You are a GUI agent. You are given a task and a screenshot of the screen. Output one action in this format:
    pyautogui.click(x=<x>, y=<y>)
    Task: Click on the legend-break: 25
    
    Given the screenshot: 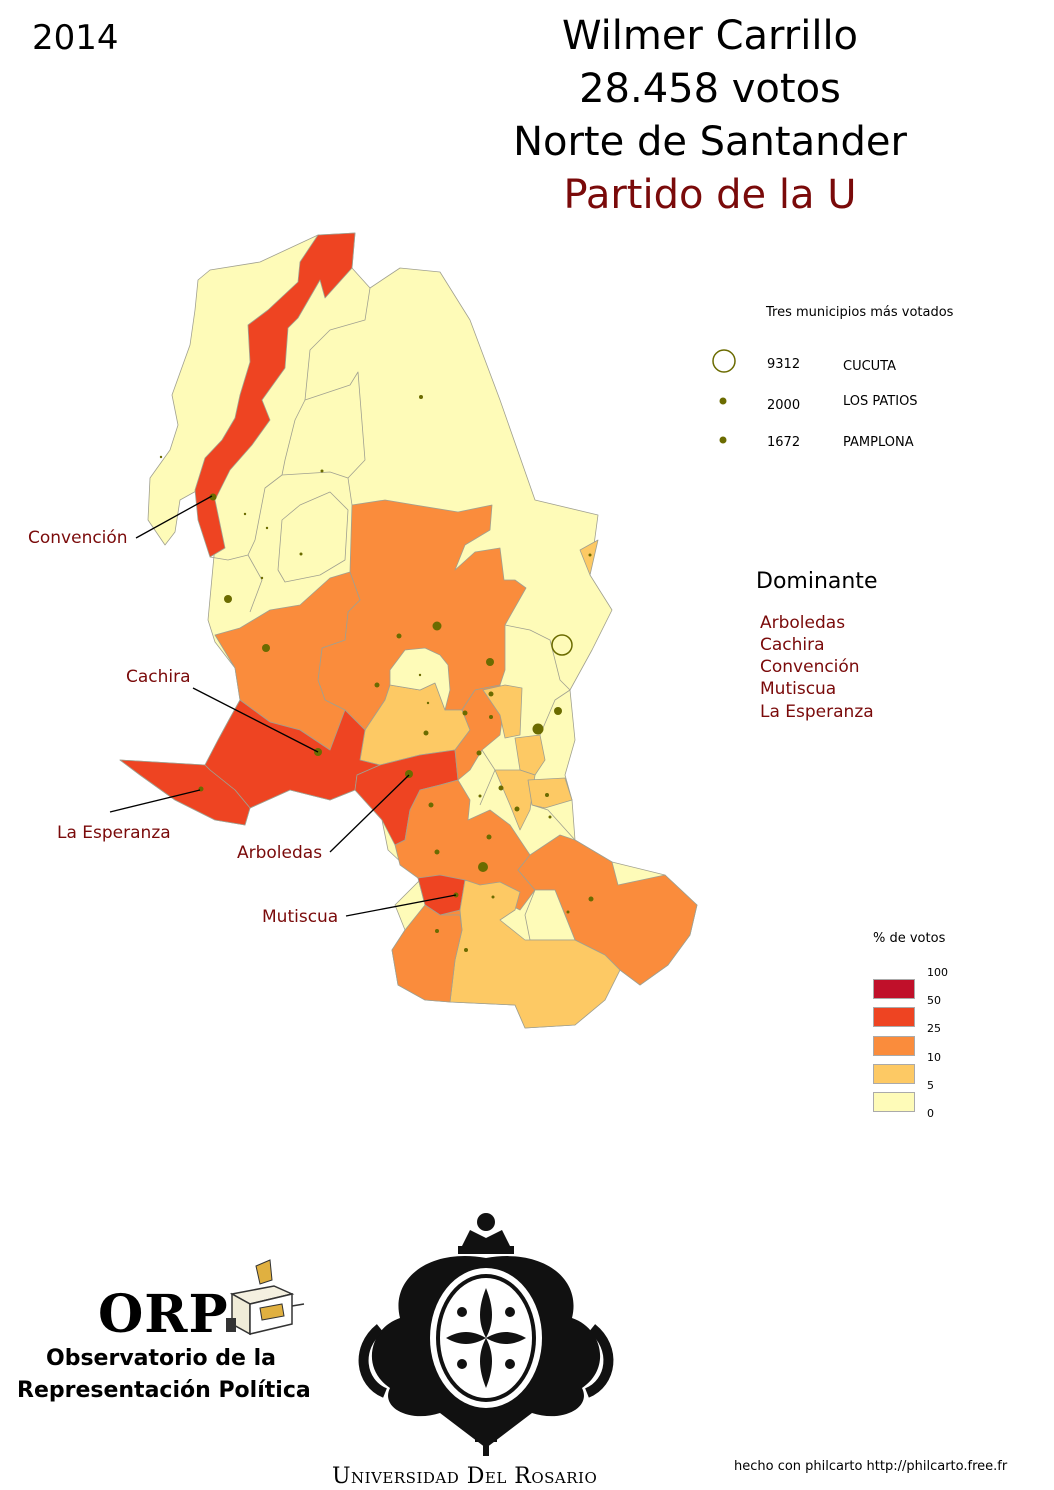 What is the action you would take?
    pyautogui.click(x=934, y=1028)
    